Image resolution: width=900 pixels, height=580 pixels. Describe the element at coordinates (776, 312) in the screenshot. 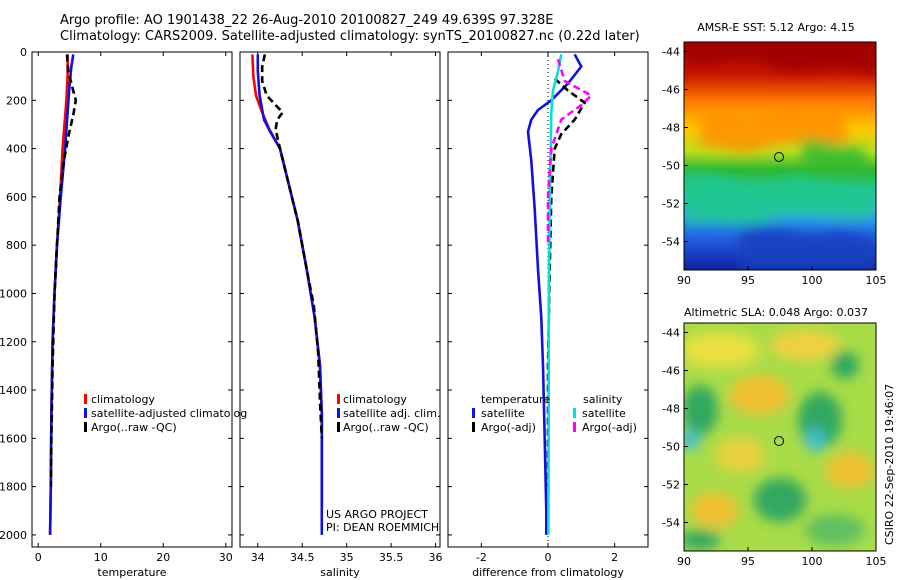

I see `sla-map-title: Altimetric SLA: 0.048 Argo: 0.037` at that location.